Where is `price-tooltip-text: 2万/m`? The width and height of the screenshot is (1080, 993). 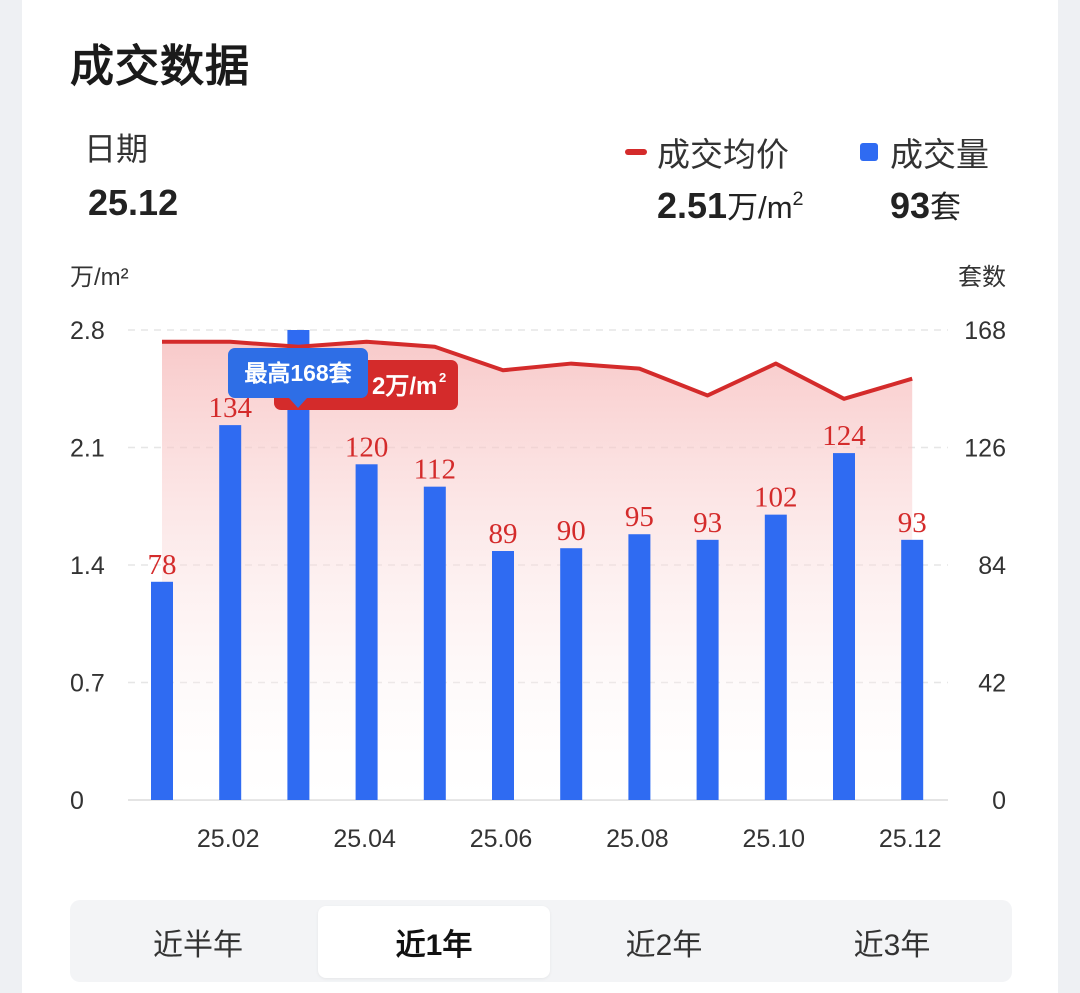 price-tooltip-text: 2万/m is located at coordinates (404, 386).